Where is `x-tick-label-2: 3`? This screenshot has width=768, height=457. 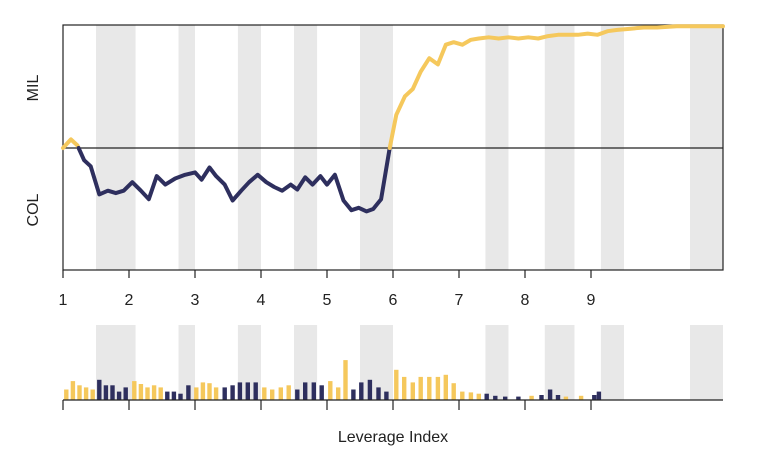
x-tick-label-2: 3 is located at coordinates (195, 300).